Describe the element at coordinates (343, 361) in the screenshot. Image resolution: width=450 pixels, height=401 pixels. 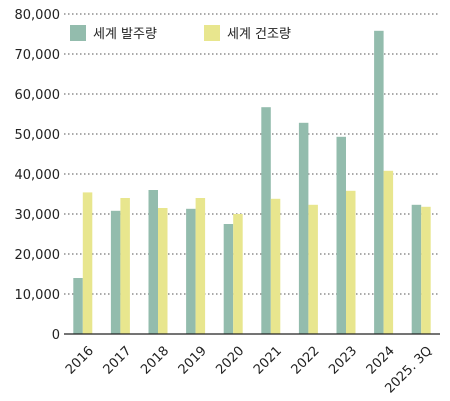
I see `x-tick-label: 2023` at that location.